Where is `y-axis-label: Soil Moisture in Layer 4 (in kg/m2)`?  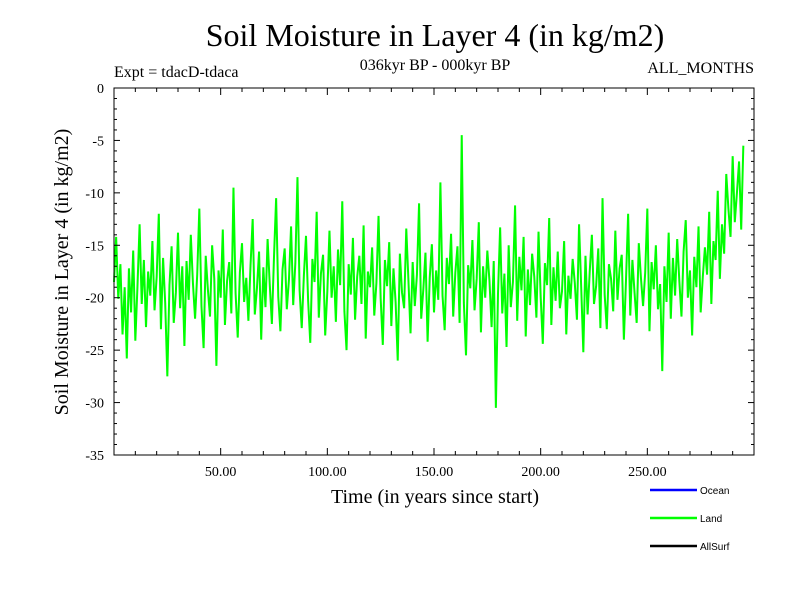 y-axis-label: Soil Moisture in Layer 4 (in kg/m2) is located at coordinates (62, 272).